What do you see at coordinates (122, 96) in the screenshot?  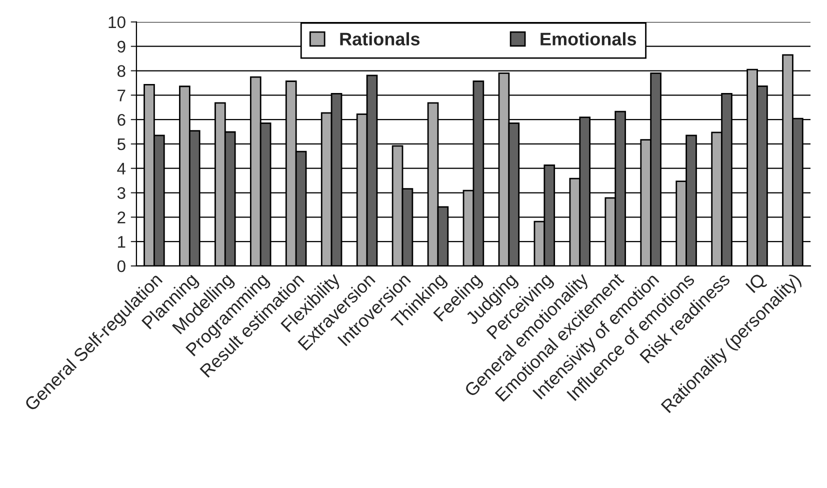 I see `y-tick-label: 7` at bounding box center [122, 96].